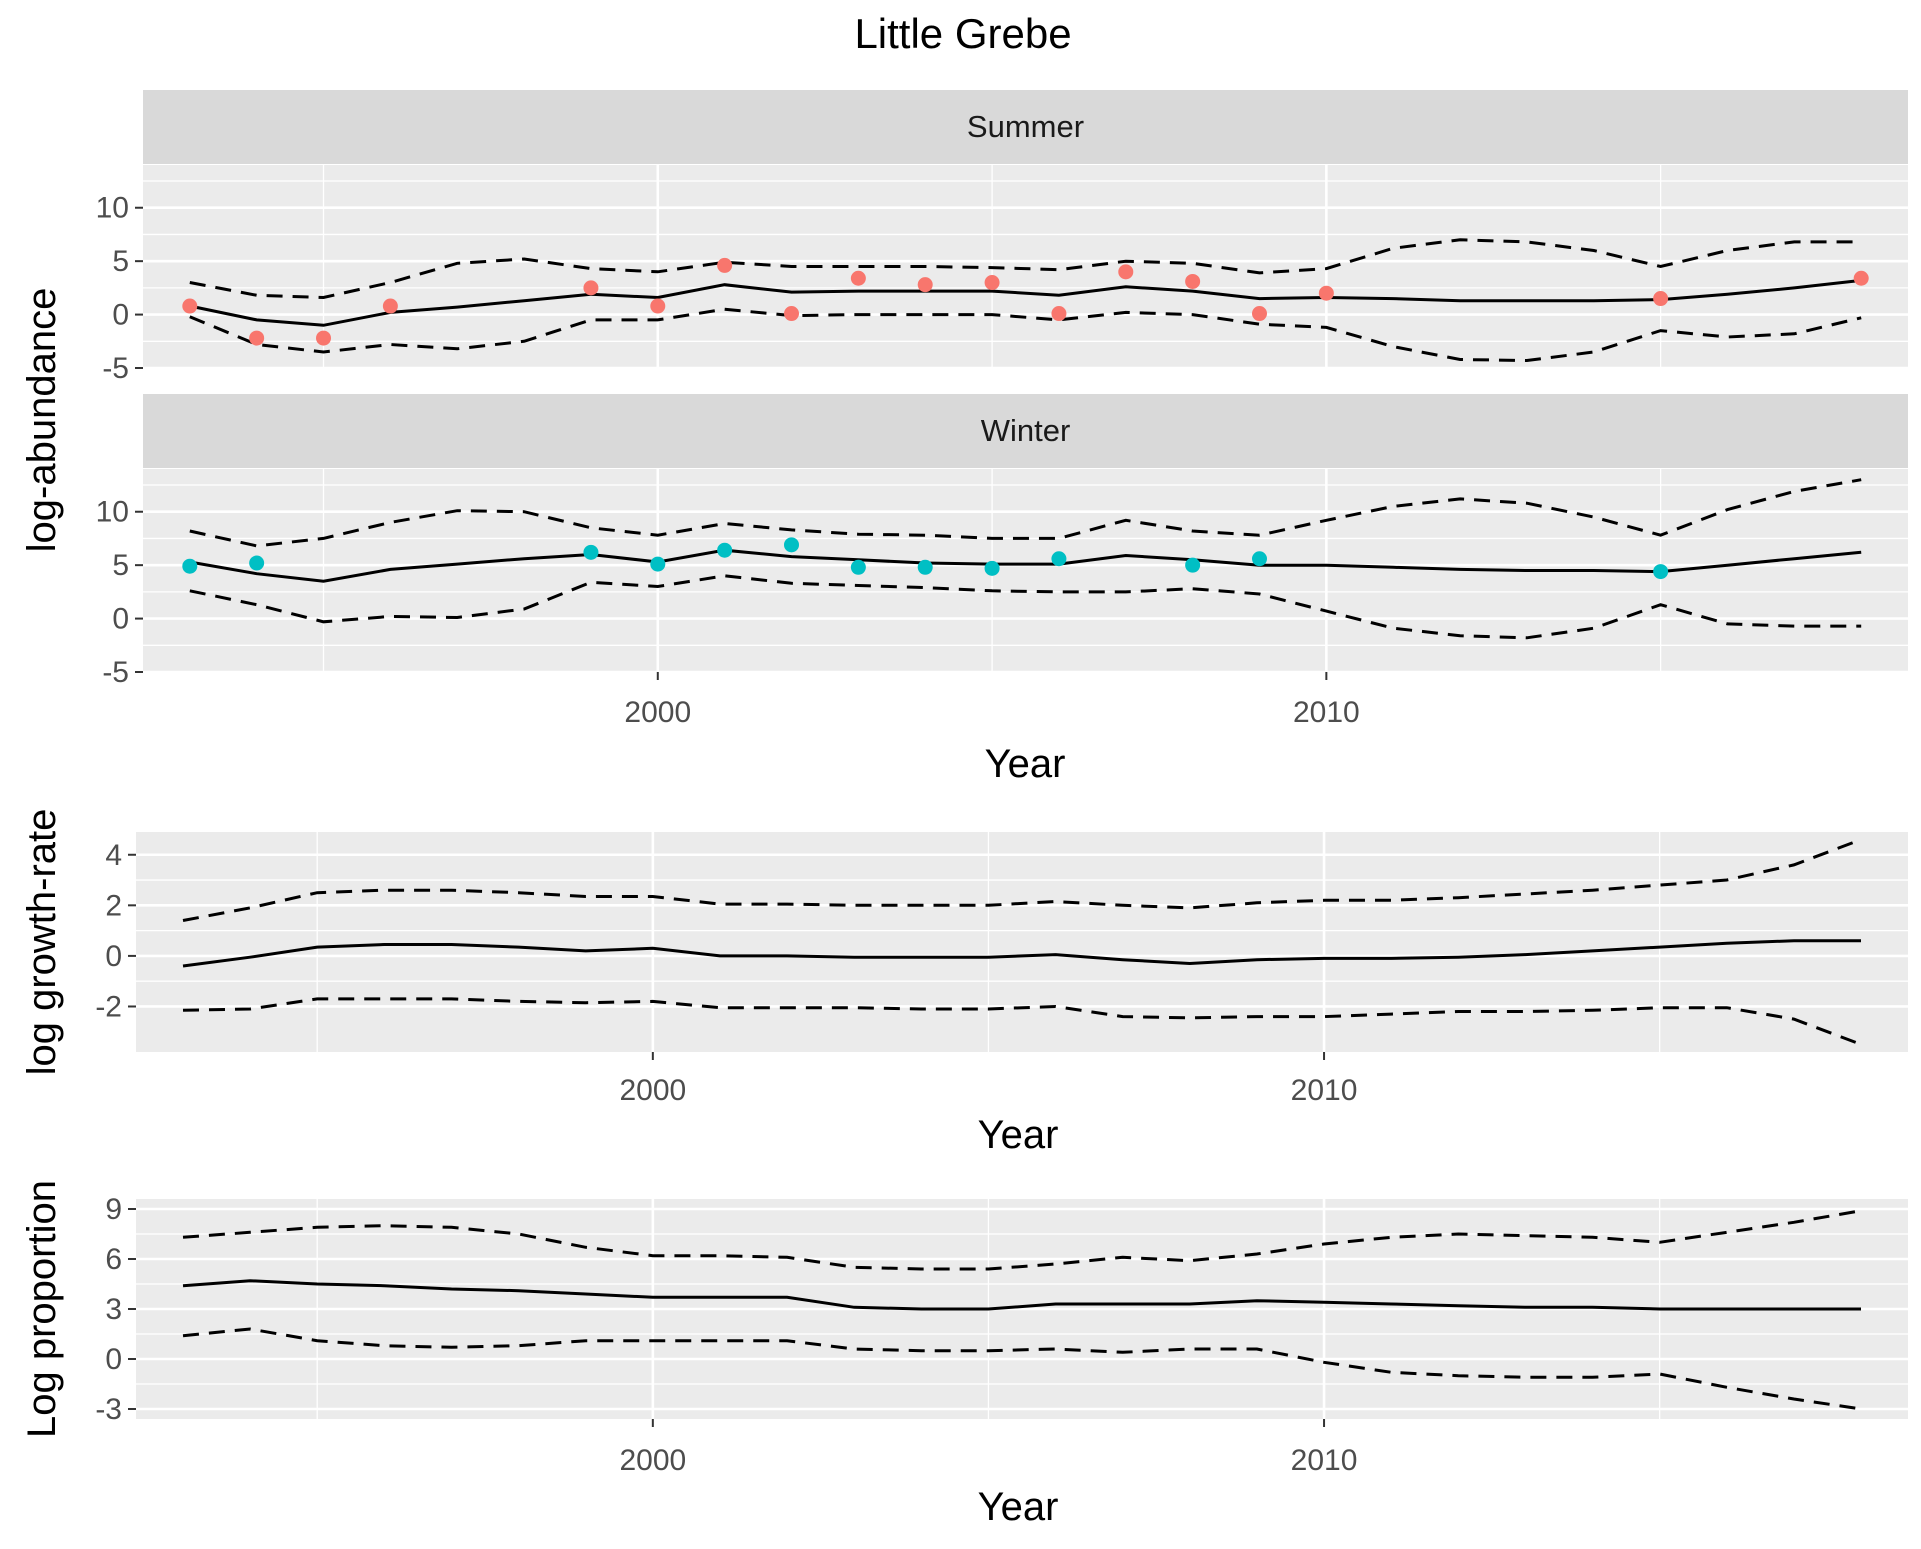 This screenshot has width=1921, height=1549. I want to click on proportion-x-axis-title: Year, so click(1018, 1507).